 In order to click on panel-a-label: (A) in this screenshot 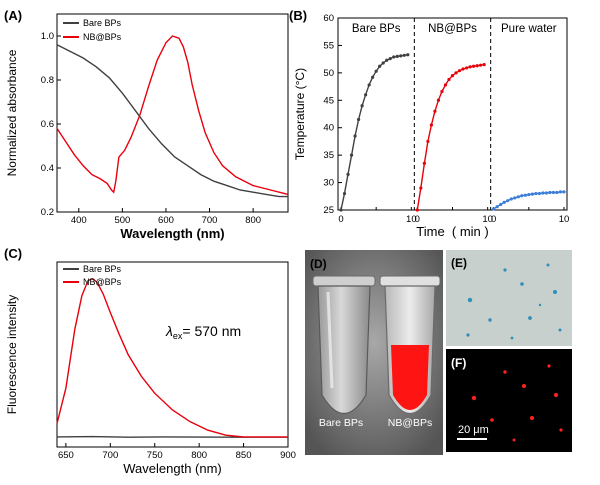, I will do `click(13, 15)`.